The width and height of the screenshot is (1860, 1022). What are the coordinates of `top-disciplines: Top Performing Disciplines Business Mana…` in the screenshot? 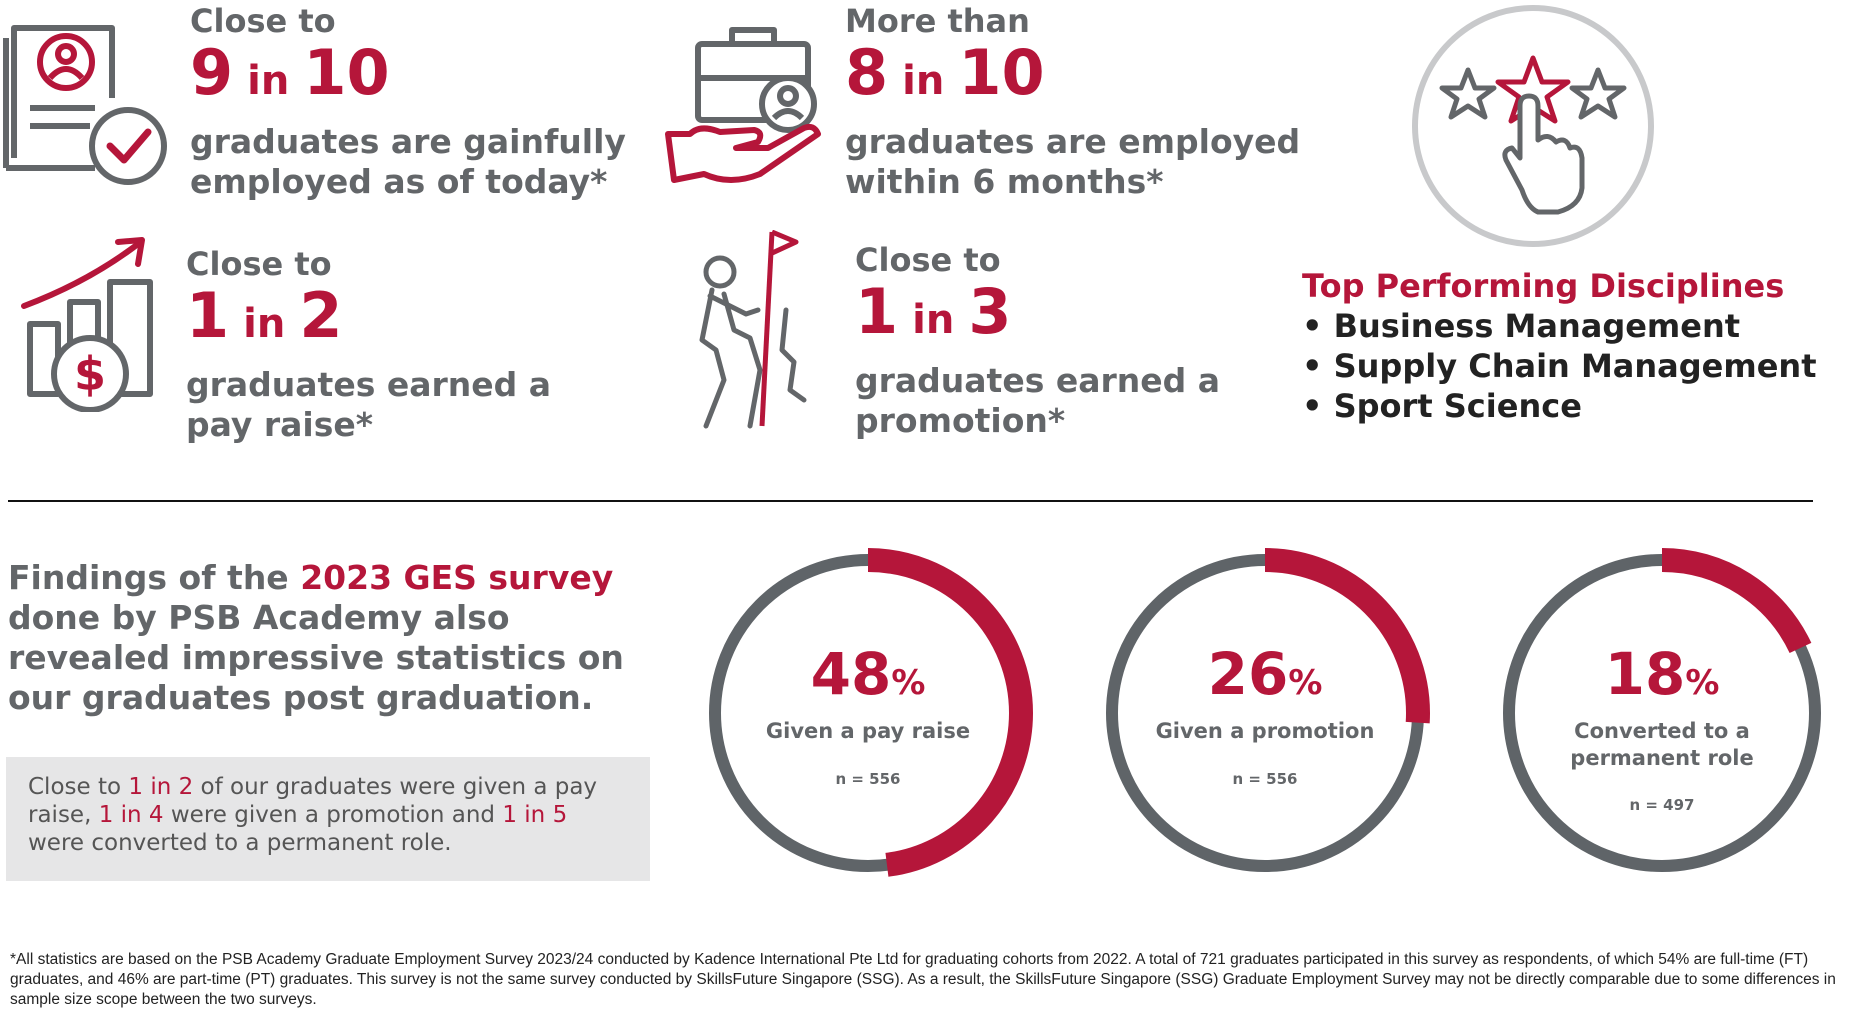 It's located at (1559, 346).